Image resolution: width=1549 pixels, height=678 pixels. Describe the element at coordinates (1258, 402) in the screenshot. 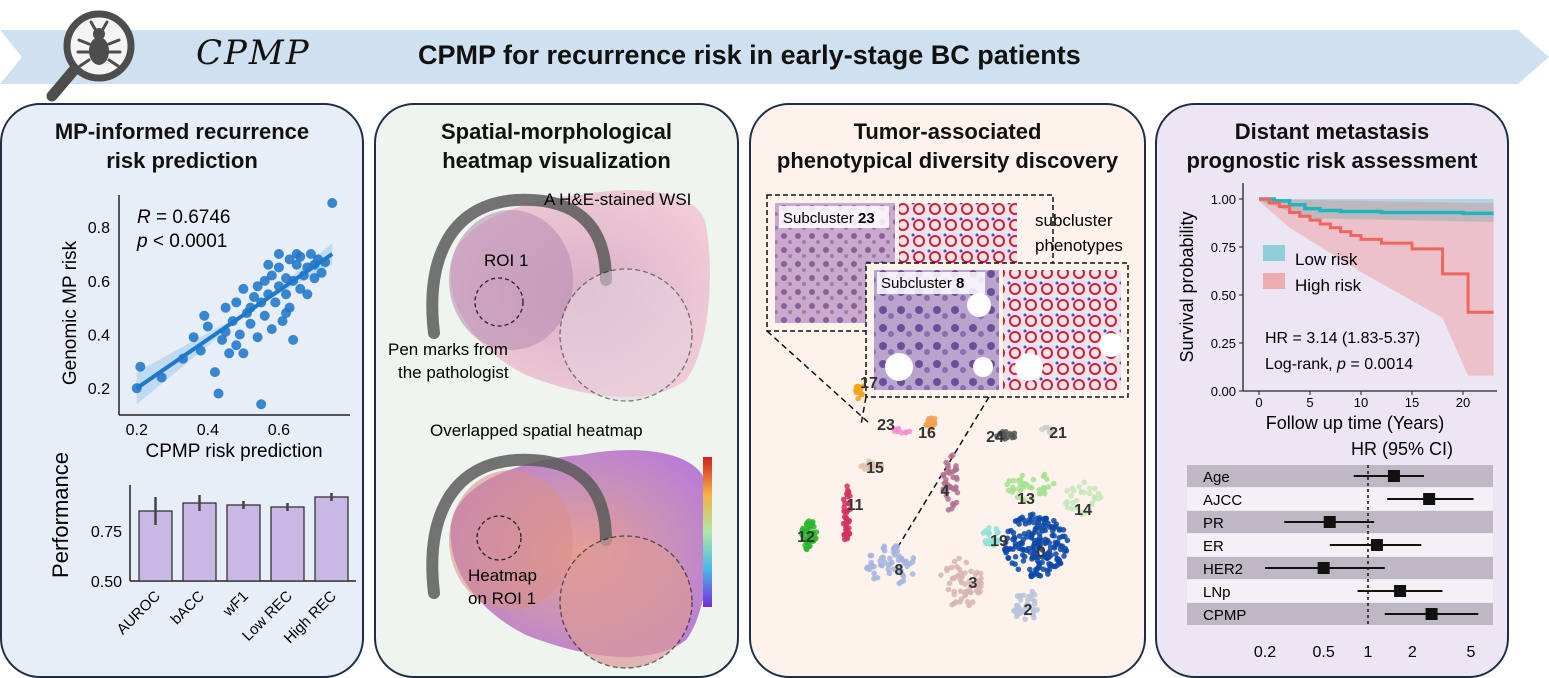

I see `km-xtick: 0` at that location.